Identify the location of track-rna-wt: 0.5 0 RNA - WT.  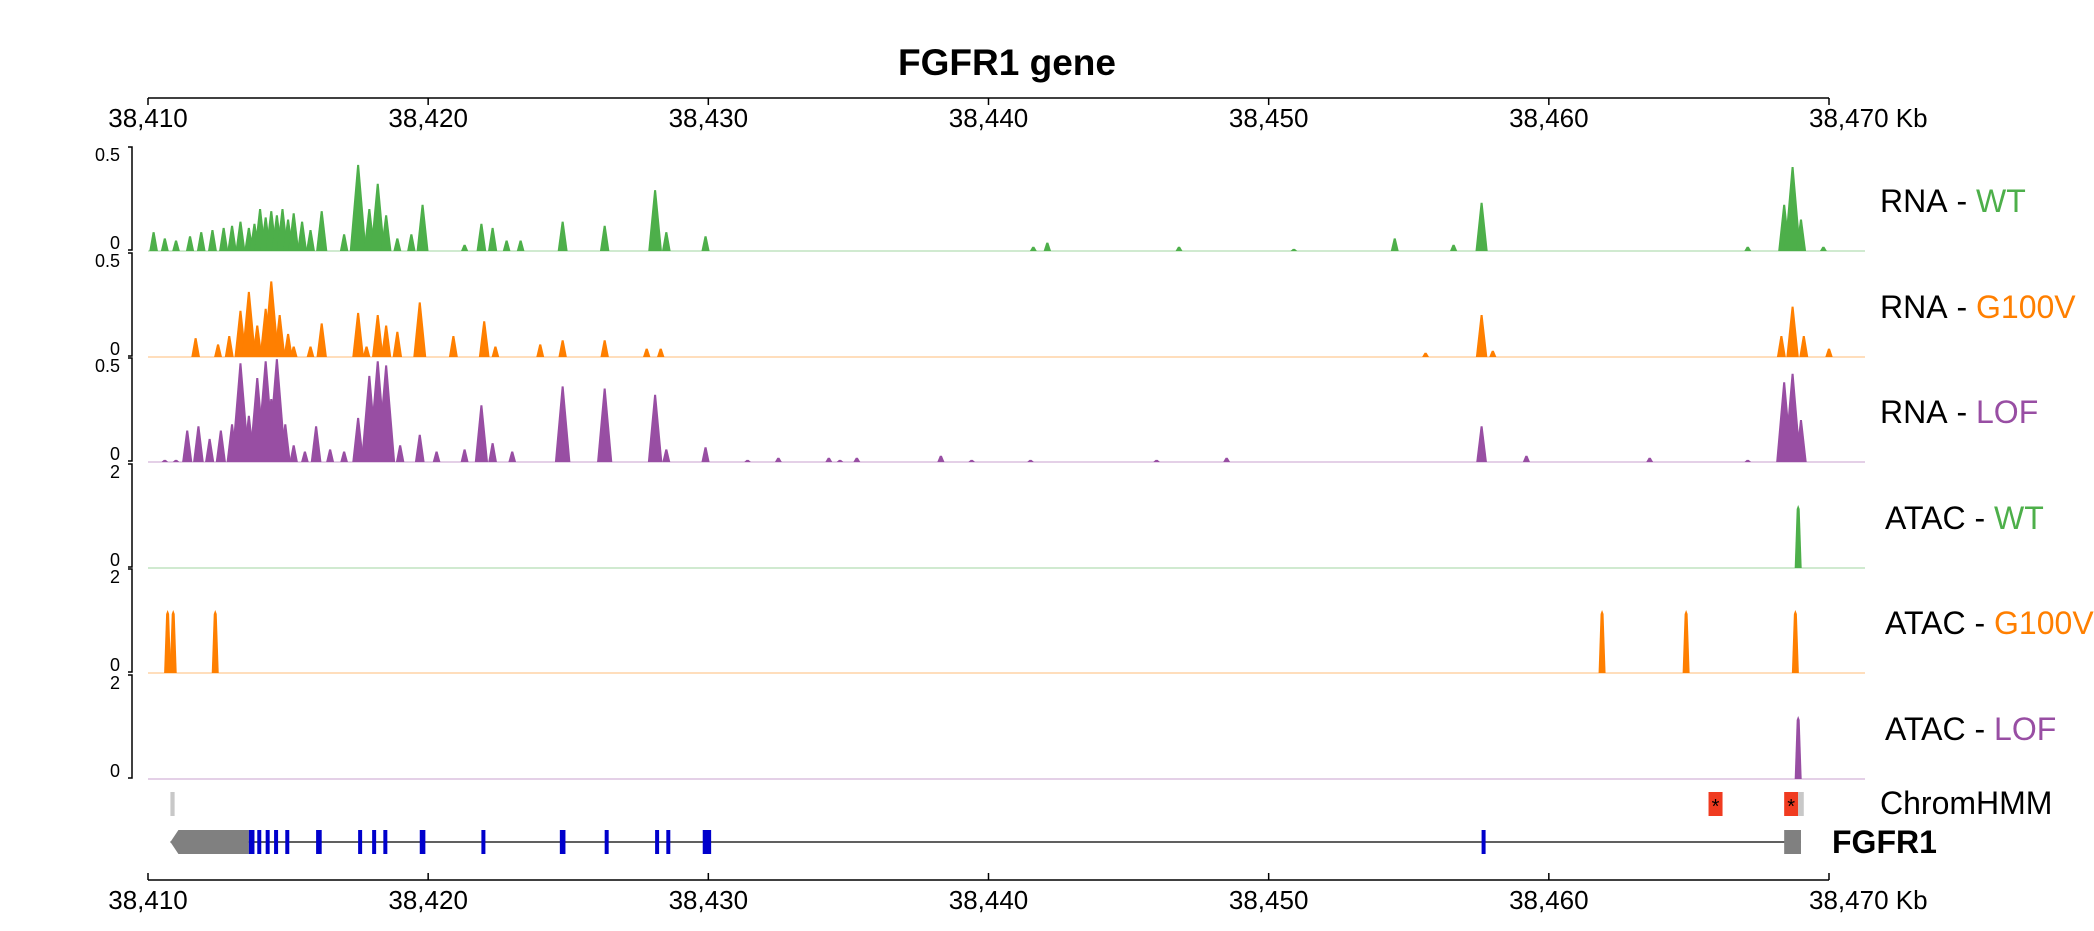
(1060, 199).